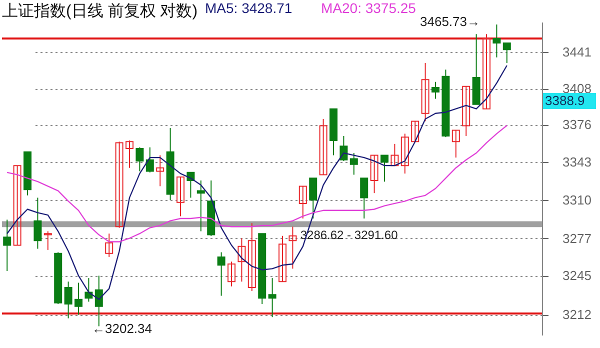  Describe the element at coordinates (122, 328) in the screenshot. I see `annotation: ←3202.34` at that location.